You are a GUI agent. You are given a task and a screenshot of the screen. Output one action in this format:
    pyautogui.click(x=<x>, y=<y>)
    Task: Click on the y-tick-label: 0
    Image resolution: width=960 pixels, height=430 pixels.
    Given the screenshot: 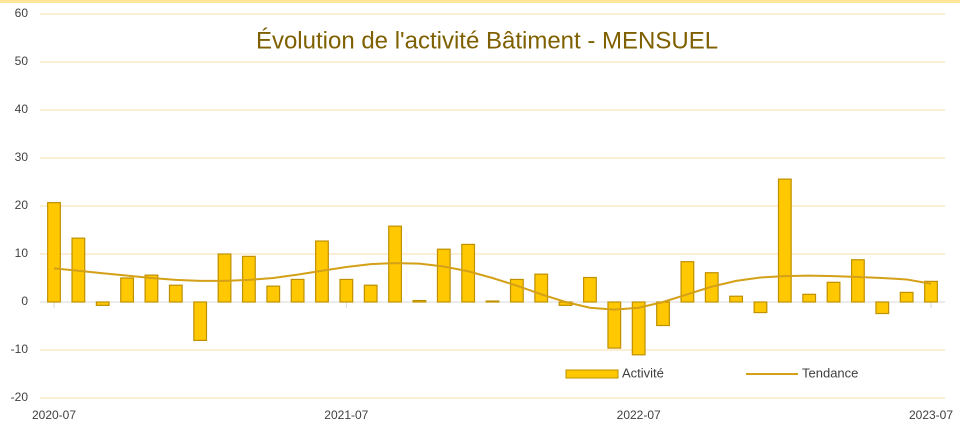 What is the action you would take?
    pyautogui.click(x=24, y=301)
    